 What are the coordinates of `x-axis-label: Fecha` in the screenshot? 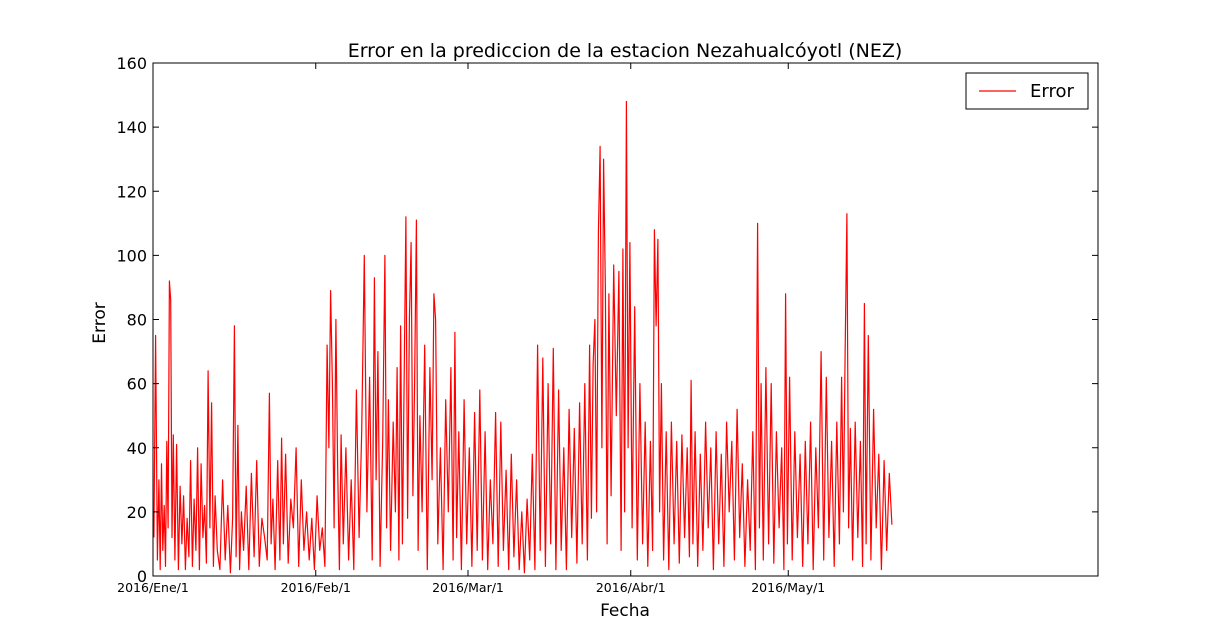 It's located at (625, 611).